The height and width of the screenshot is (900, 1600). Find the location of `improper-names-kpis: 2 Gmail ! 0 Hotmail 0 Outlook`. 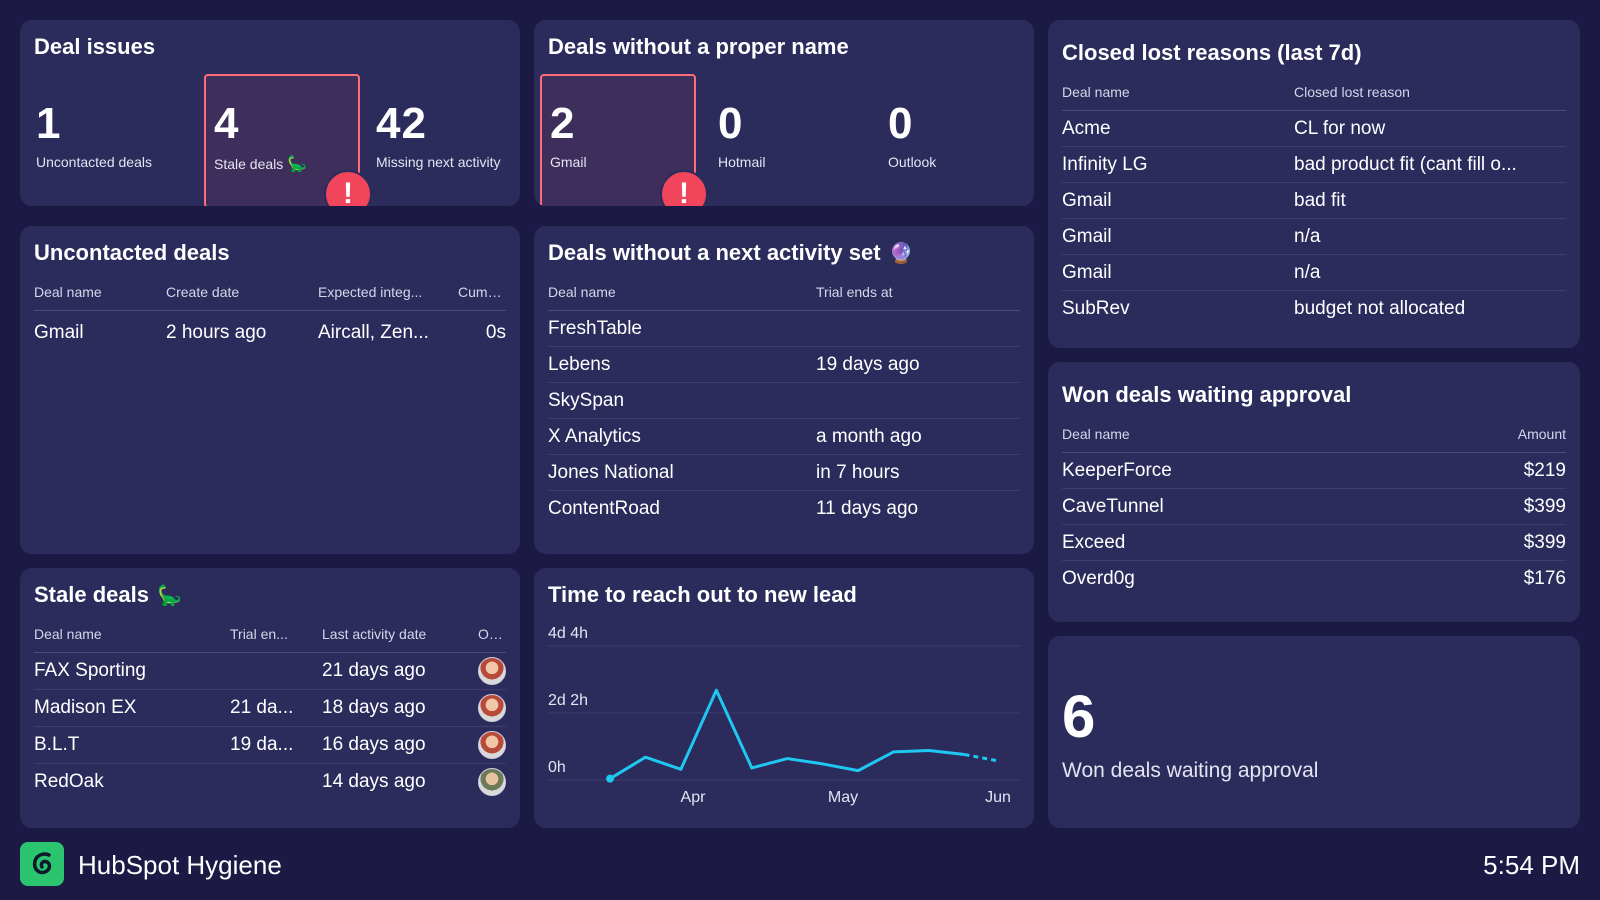

improper-names-kpis: 2 Gmail ! 0 Hotmail 0 Outlook is located at coordinates (780, 140).